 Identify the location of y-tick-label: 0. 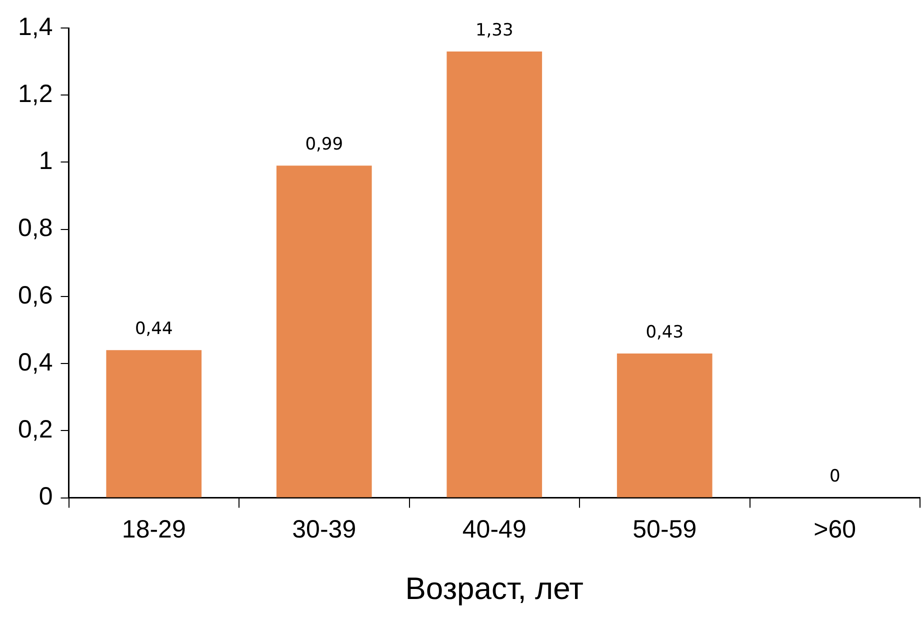
(45, 496).